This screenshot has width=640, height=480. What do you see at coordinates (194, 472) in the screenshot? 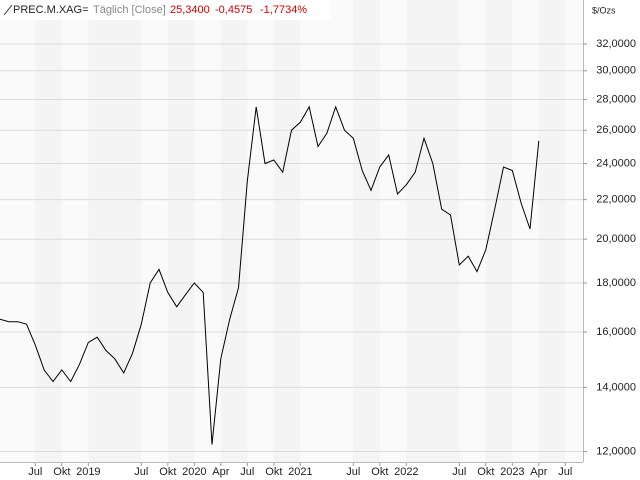
I see `x-tick-label: 2020` at bounding box center [194, 472].